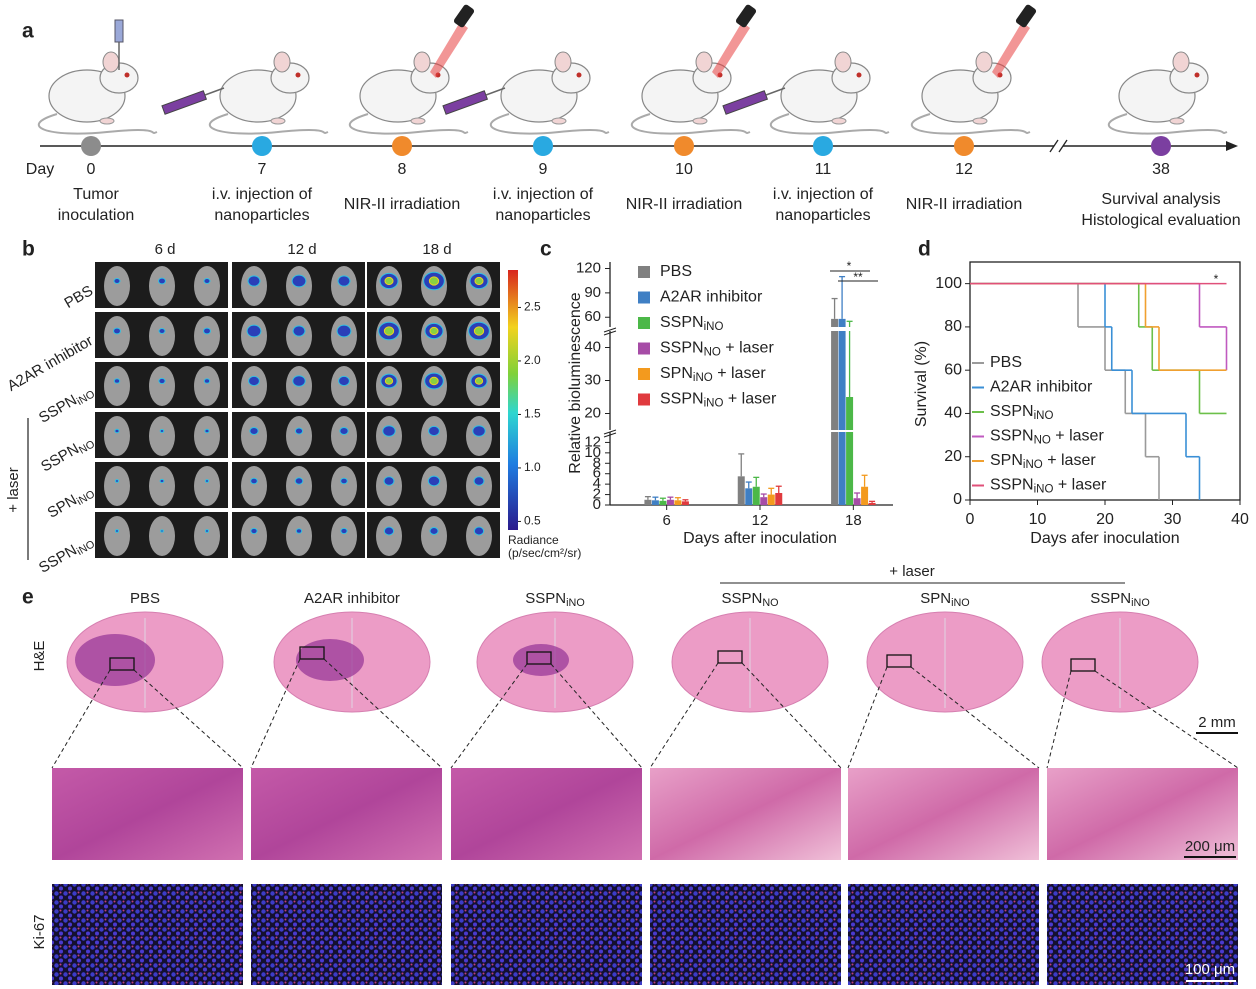 The height and width of the screenshot is (989, 1256). Describe the element at coordinates (597, 504) in the screenshot. I see `y-tick-label: 0` at that location.